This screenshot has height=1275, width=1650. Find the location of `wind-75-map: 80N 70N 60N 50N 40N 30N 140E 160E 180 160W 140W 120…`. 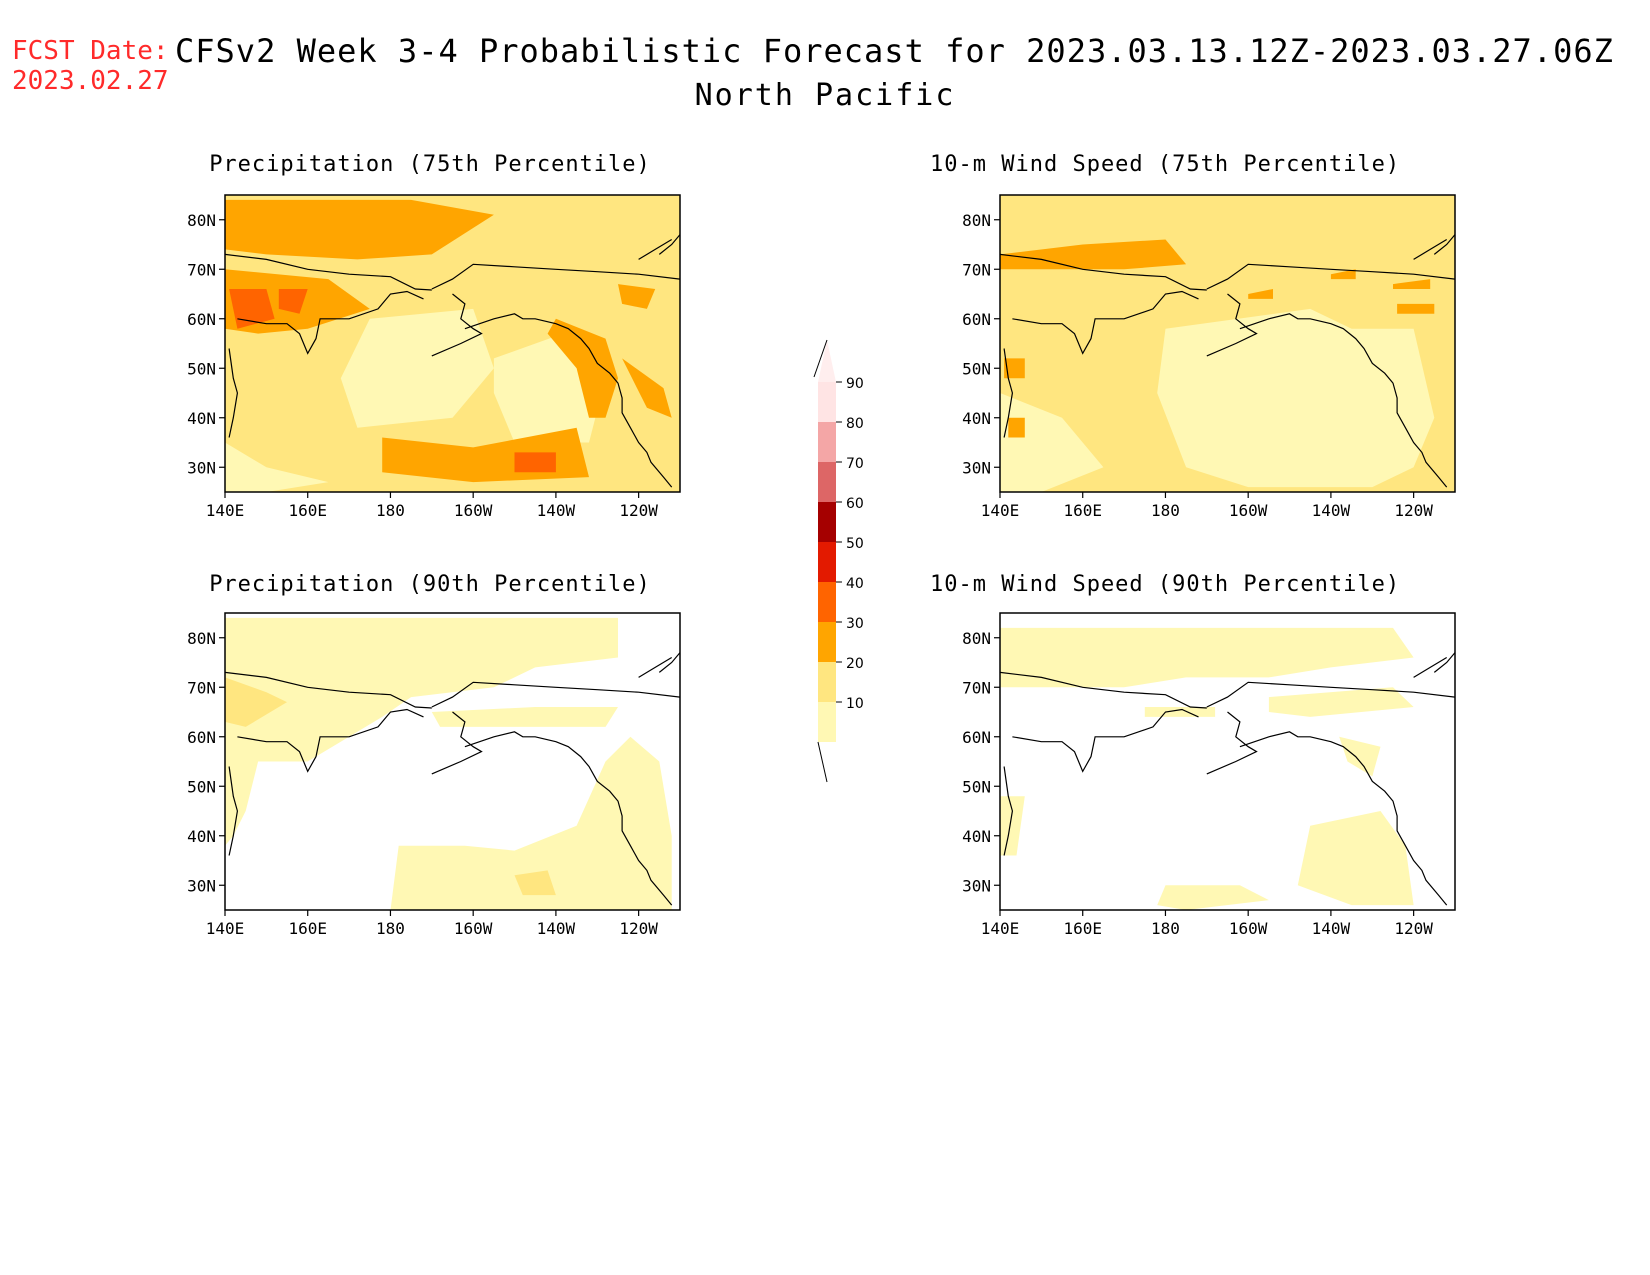

wind-75-map: 80N 70N 60N 50N 40N 30N 140E 160E 180 160W 140W 120… is located at coordinates (1209, 357).